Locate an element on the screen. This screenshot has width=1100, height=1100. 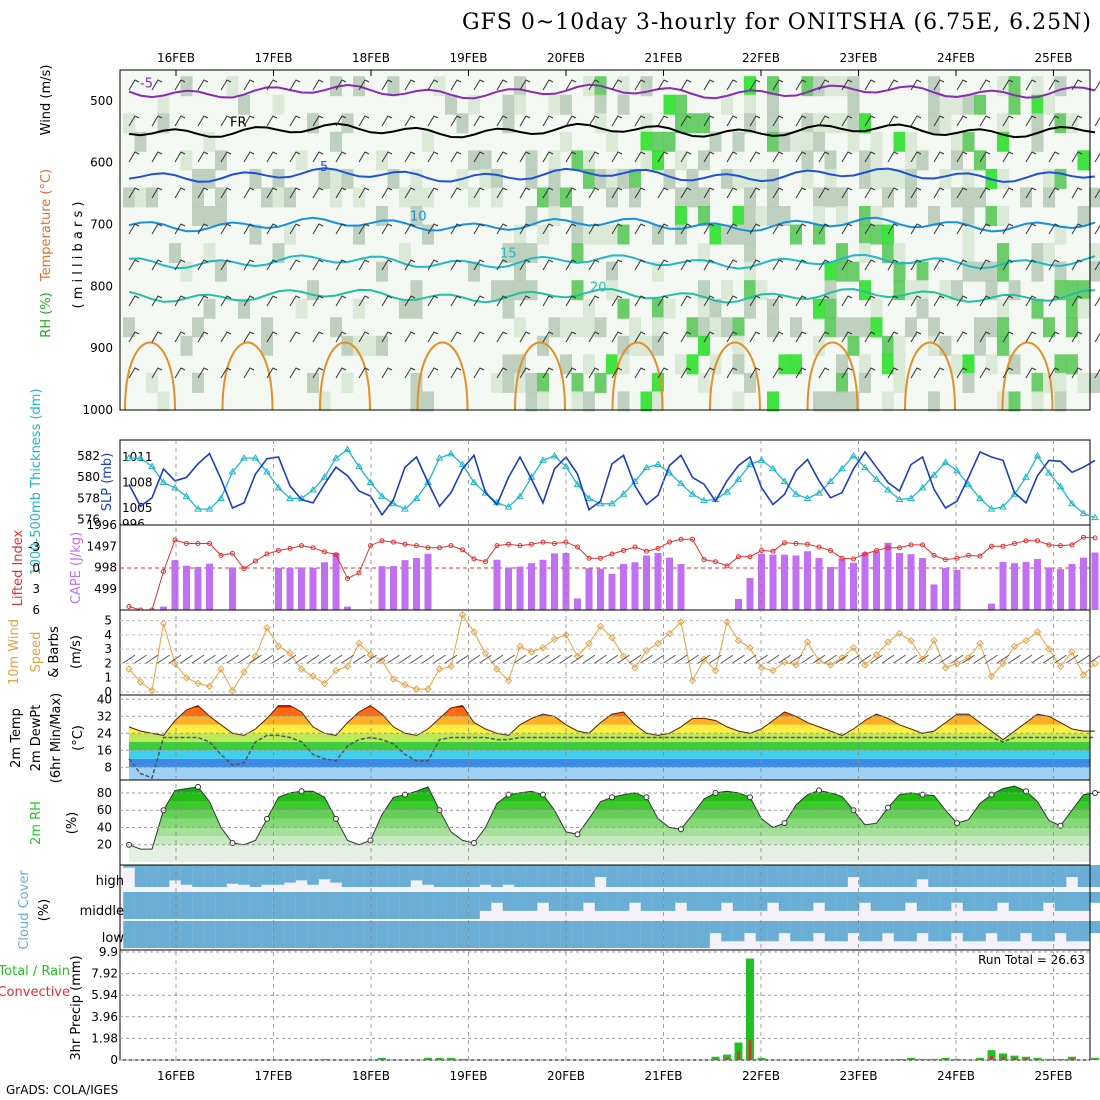
dewpoint-line is located at coordinates (611, 756).